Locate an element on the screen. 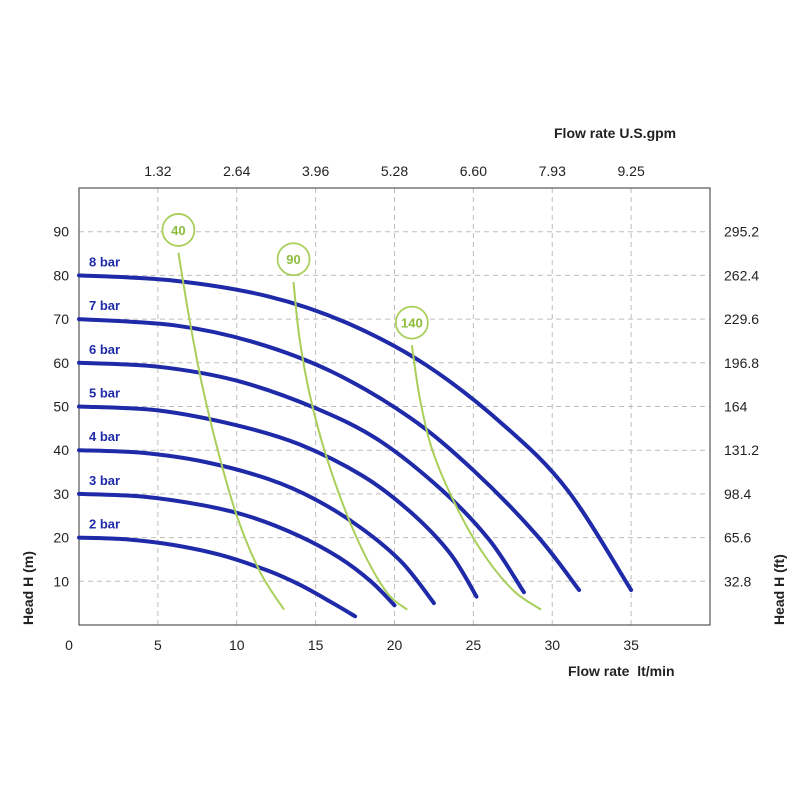  x-tick-label: 25 is located at coordinates (474, 645).